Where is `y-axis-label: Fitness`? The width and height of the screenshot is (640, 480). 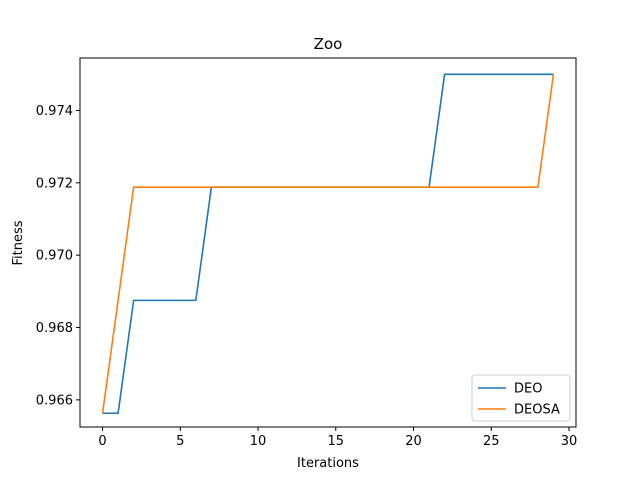
y-axis-label: Fitness is located at coordinates (18, 242).